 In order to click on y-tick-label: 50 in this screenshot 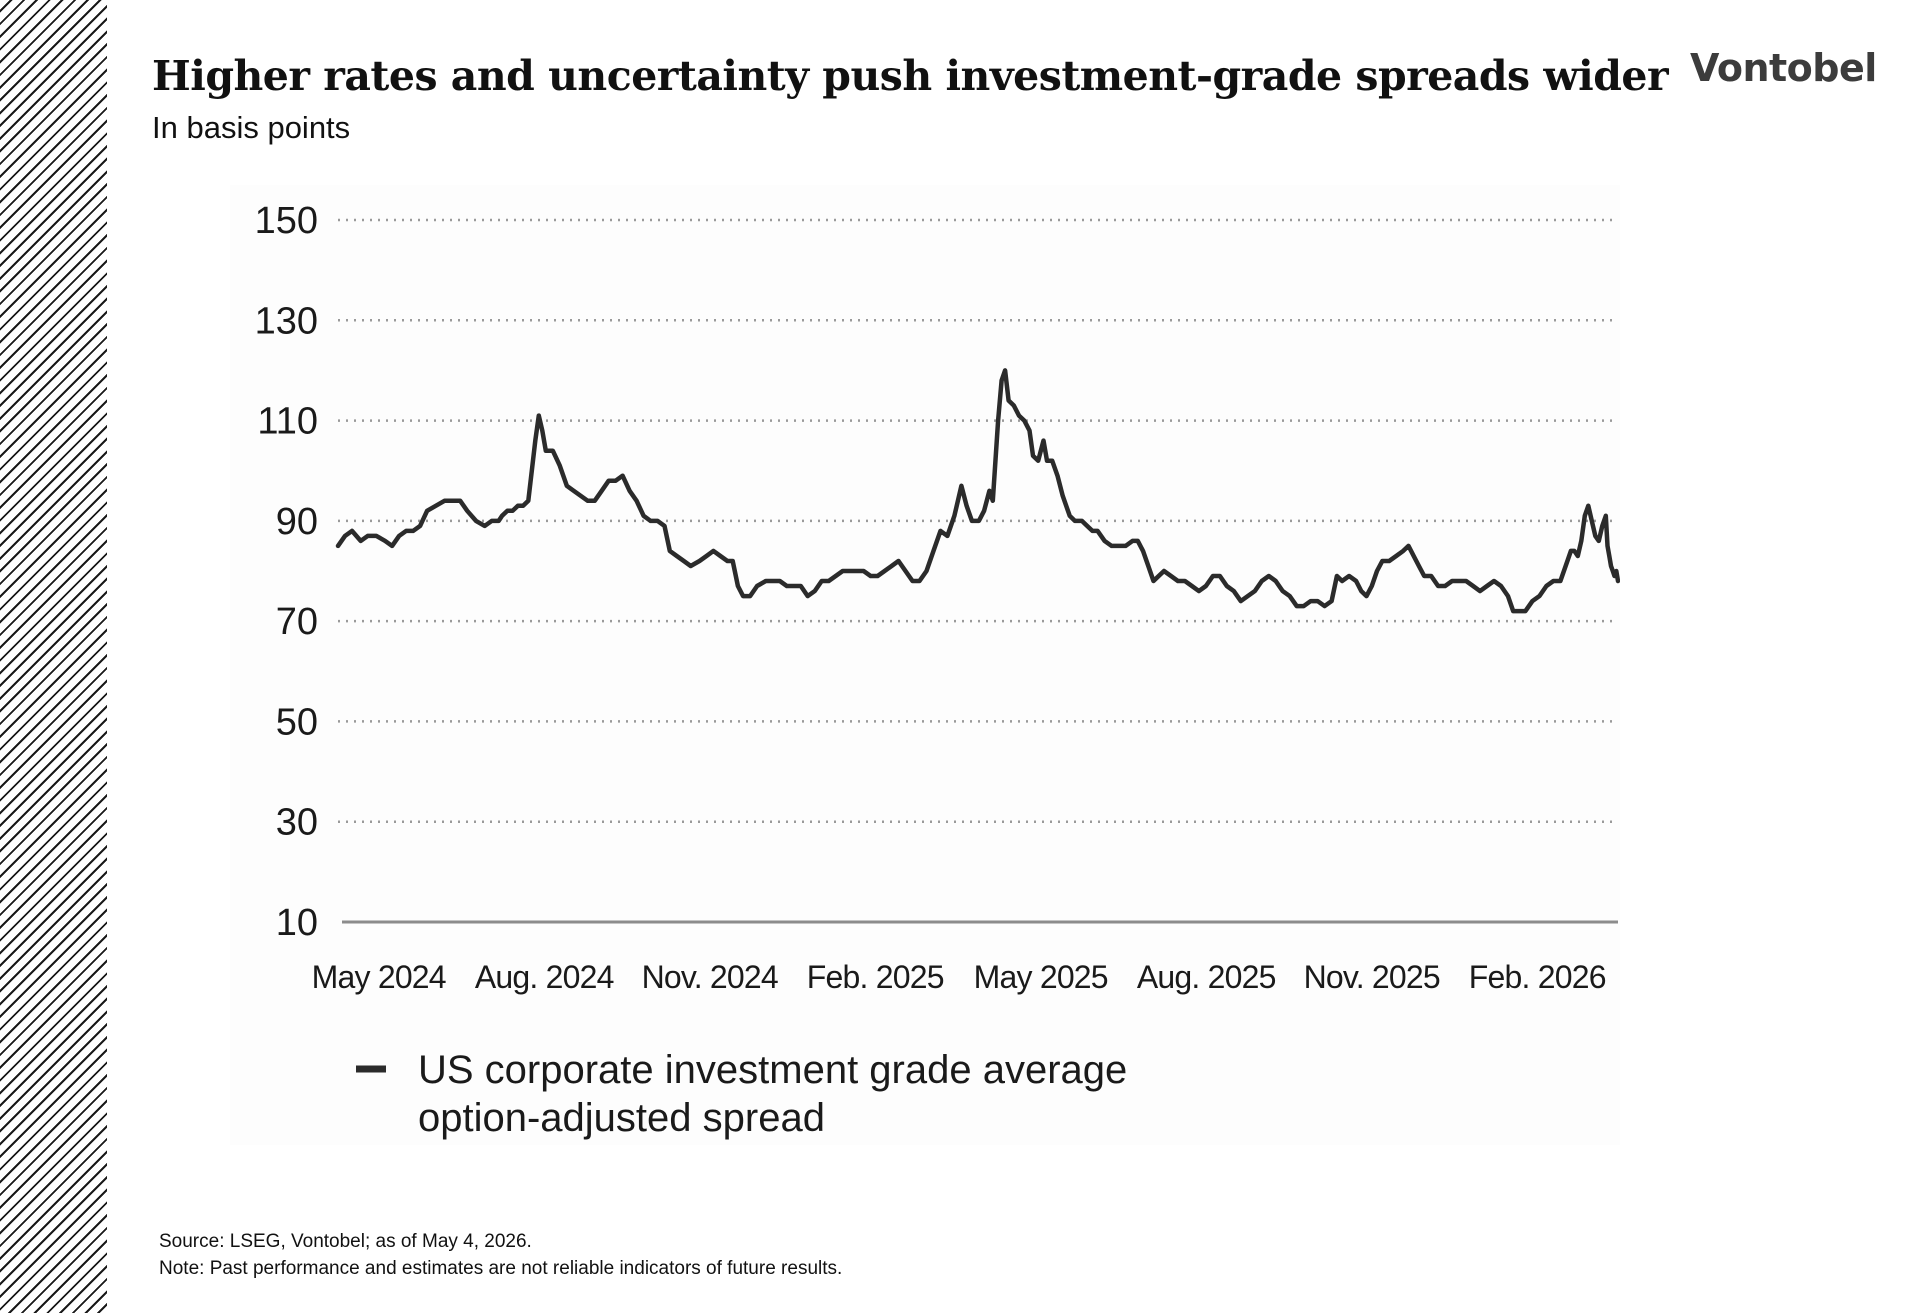, I will do `click(297, 722)`.